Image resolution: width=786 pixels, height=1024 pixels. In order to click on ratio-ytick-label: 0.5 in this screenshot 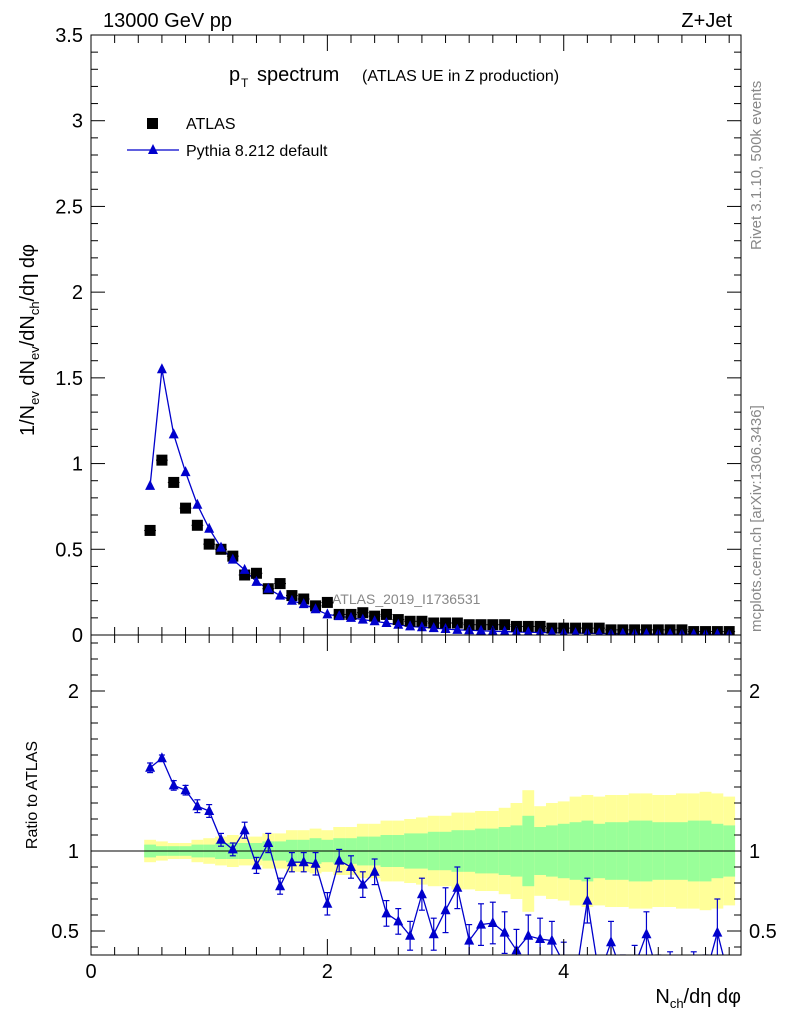, I will do `click(65, 932)`.